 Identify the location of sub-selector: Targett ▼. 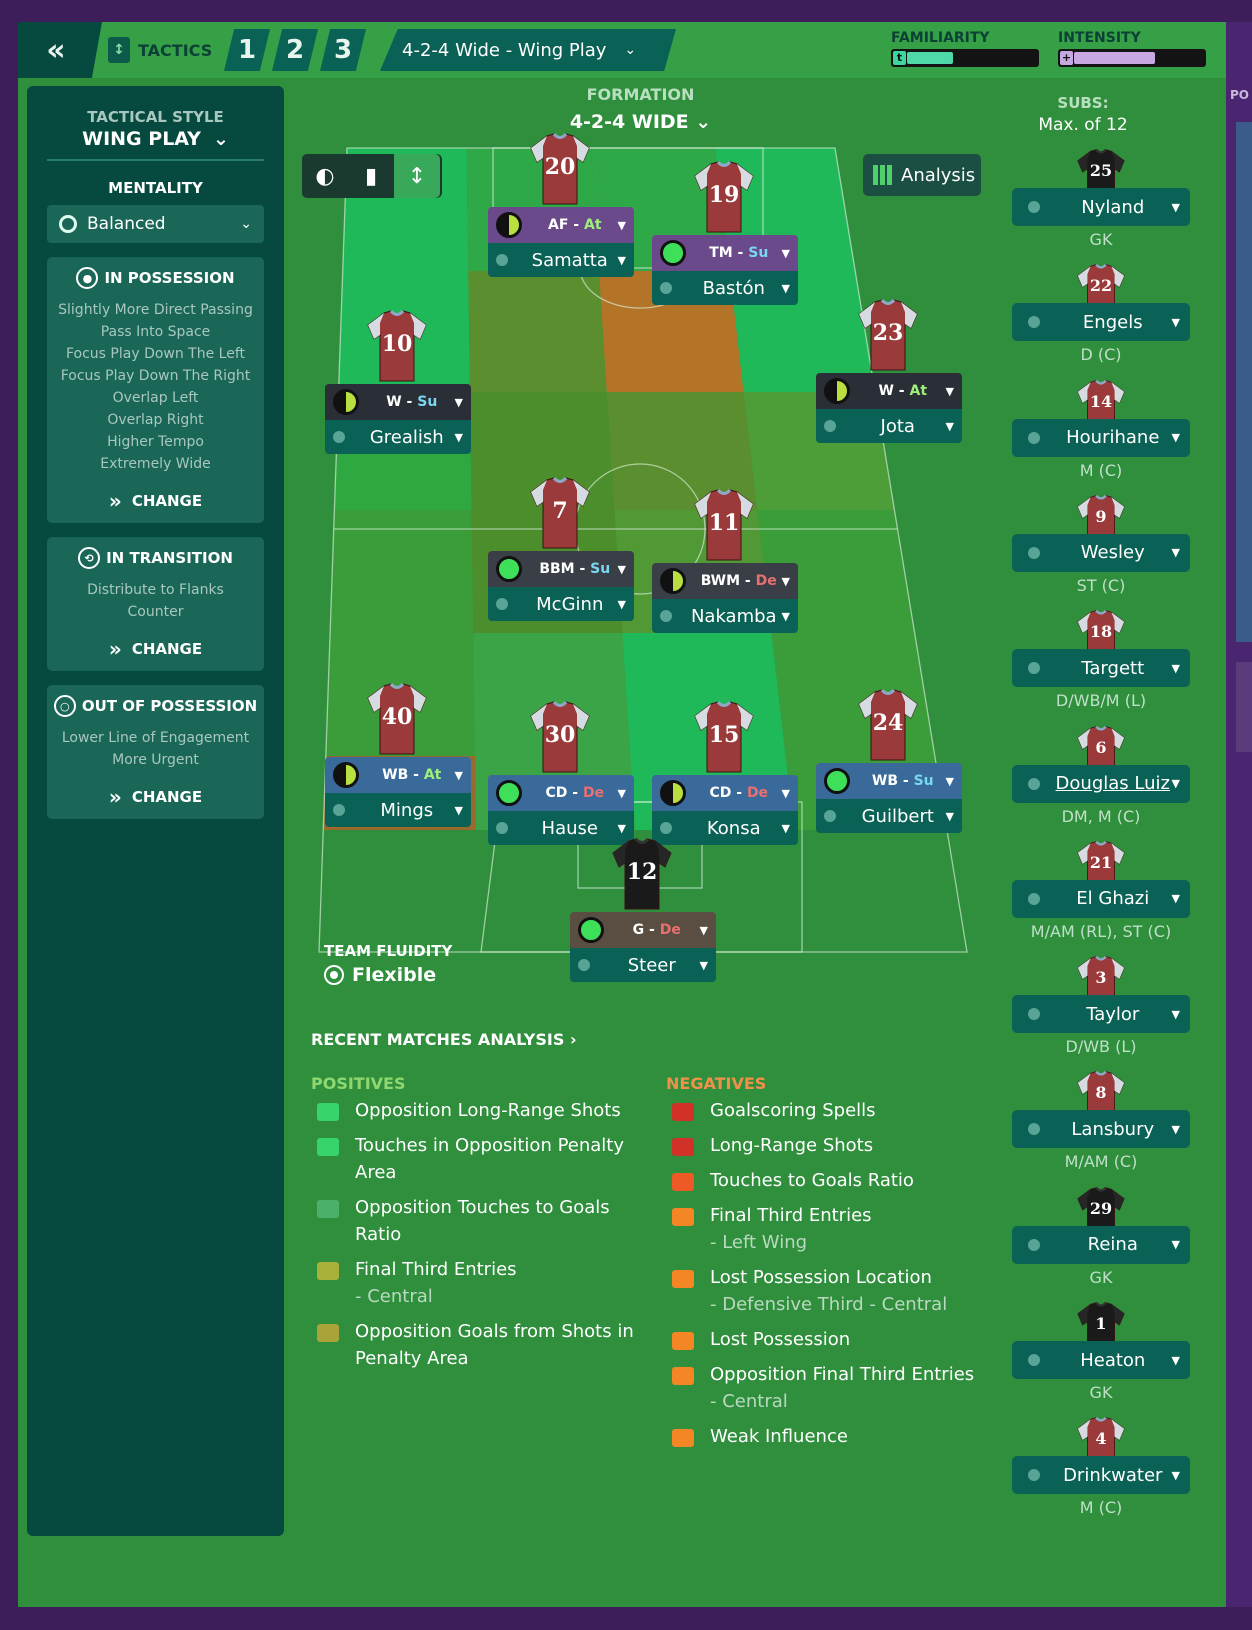
(1101, 668).